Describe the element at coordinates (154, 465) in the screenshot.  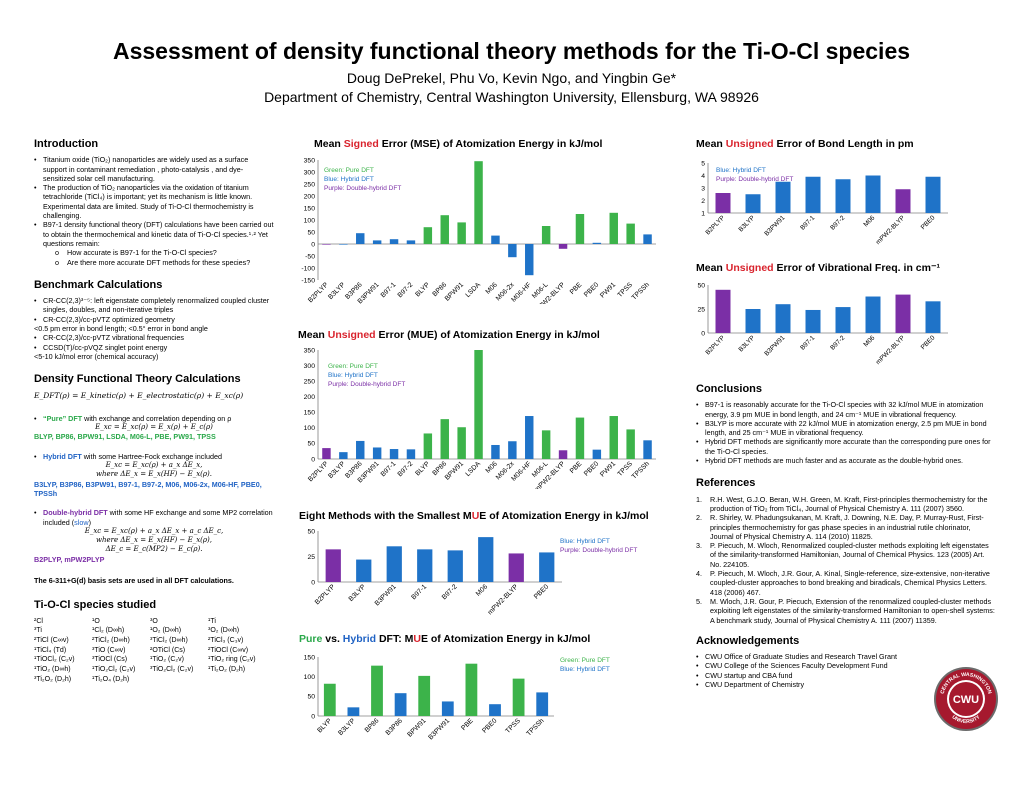
I see `hybrid-dft-equation: E_xc = E_xc(ρ) + a_x ΔE_x,` at that location.